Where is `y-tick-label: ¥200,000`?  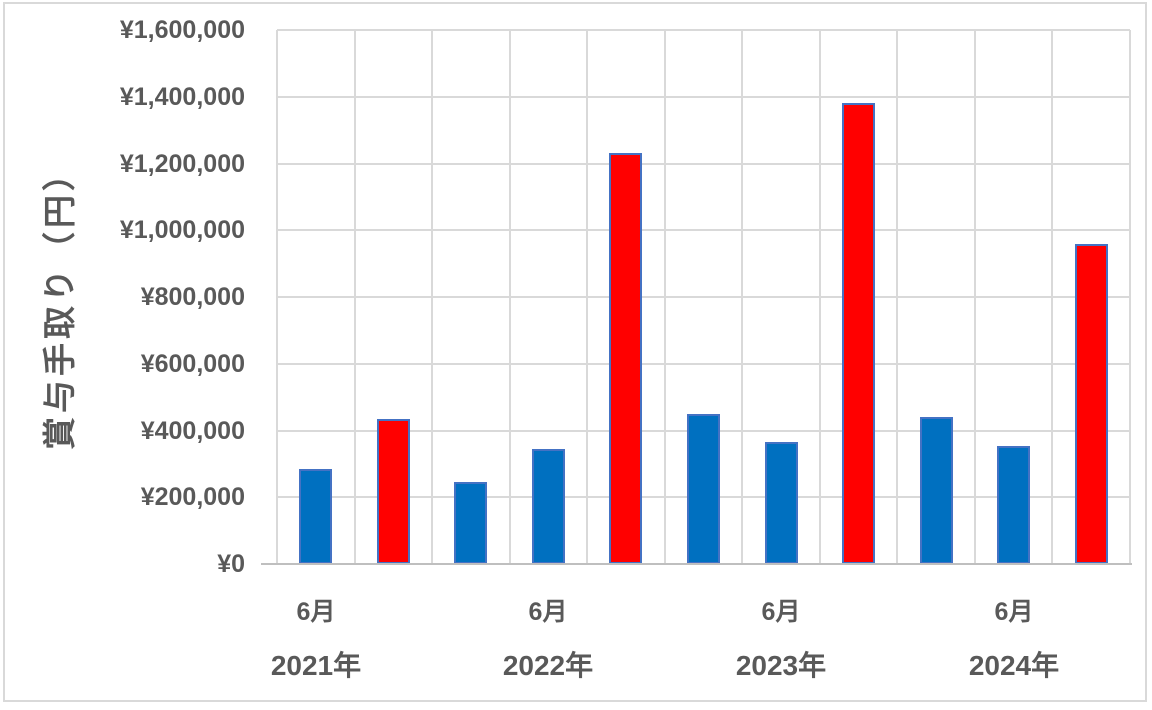 y-tick-label: ¥200,000 is located at coordinates (192, 497).